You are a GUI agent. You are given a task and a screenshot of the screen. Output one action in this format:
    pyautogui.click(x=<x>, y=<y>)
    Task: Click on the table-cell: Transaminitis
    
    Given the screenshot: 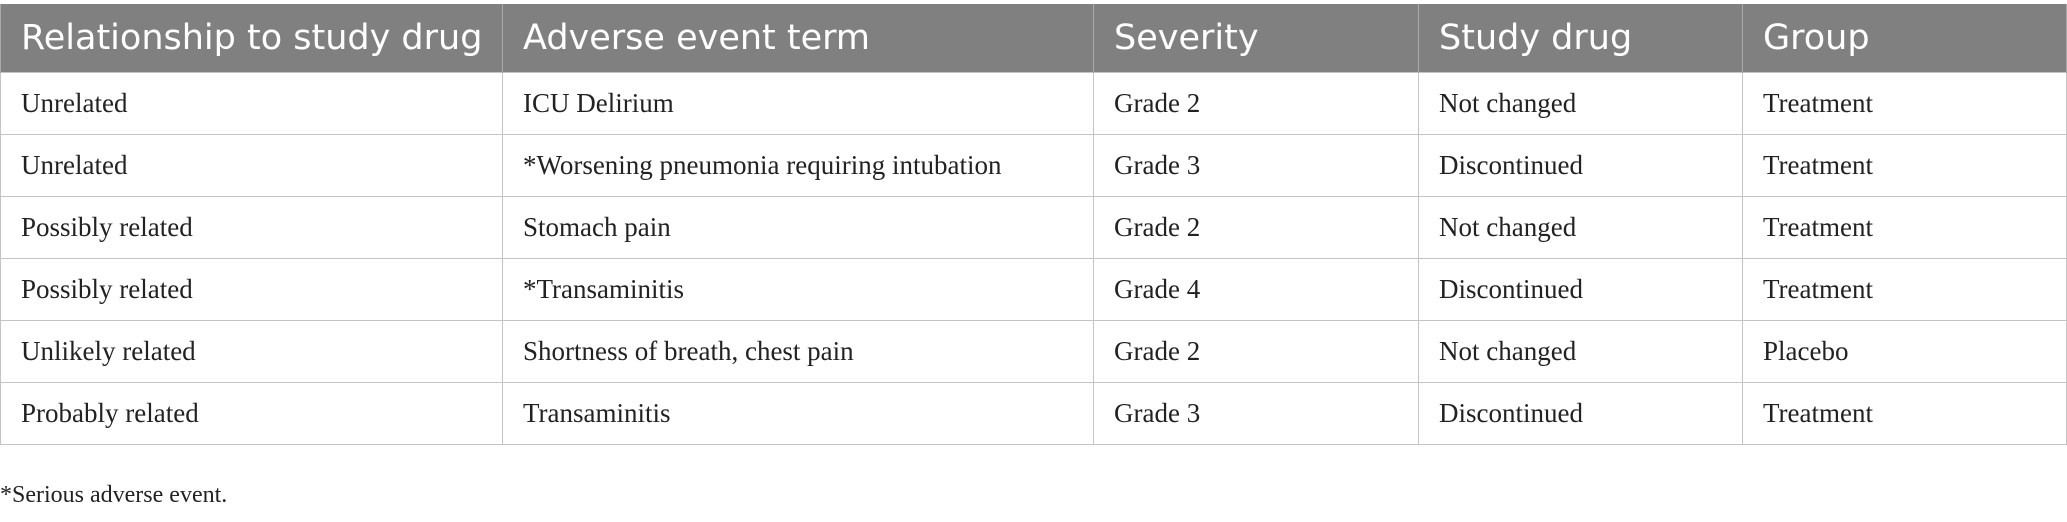 What is the action you would take?
    pyautogui.click(x=798, y=413)
    